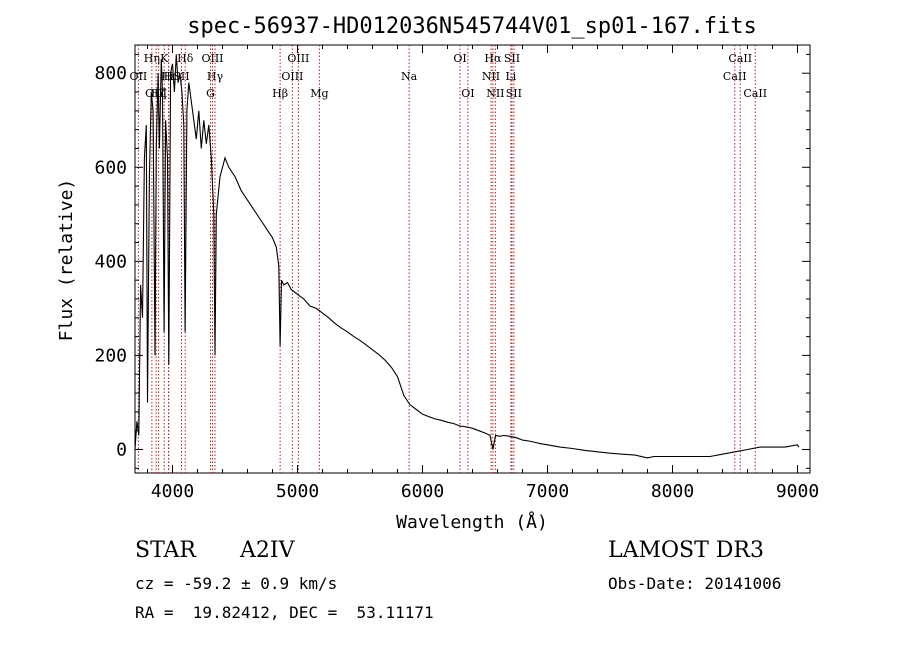 Image resolution: width=900 pixels, height=649 pixels. I want to click on line-label-9: OIII, so click(212, 58).